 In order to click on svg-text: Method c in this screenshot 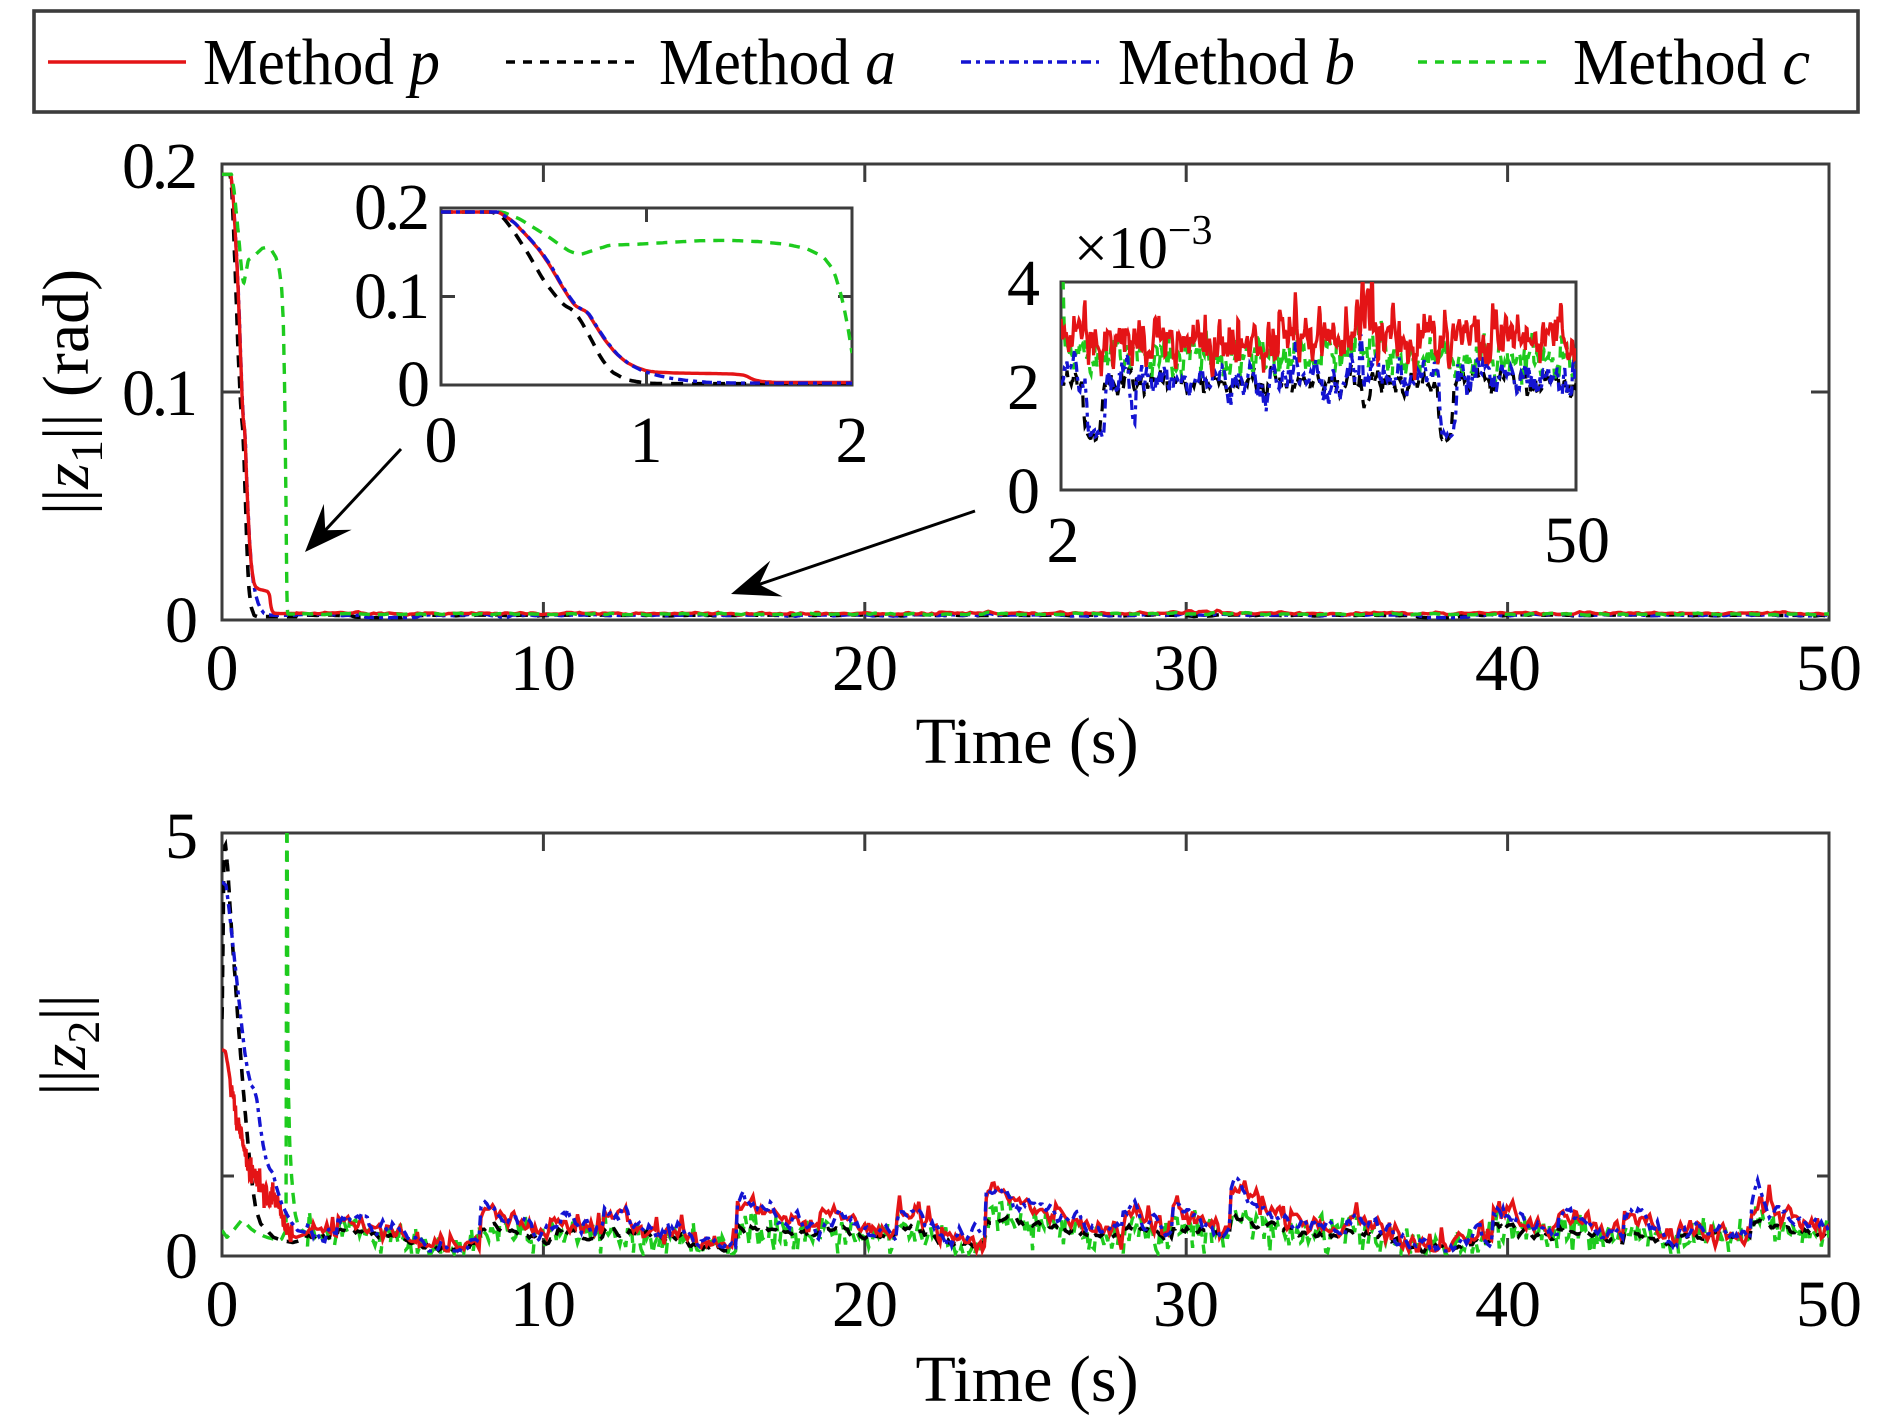, I will do `click(1691, 62)`.